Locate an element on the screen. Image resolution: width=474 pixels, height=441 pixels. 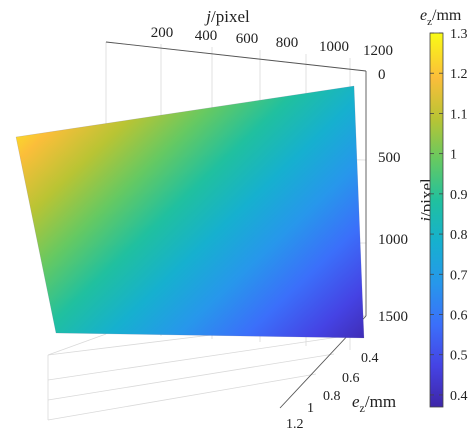
z-axis-ticks: 0.40.60.8 11.2 is located at coordinates (332, 391).